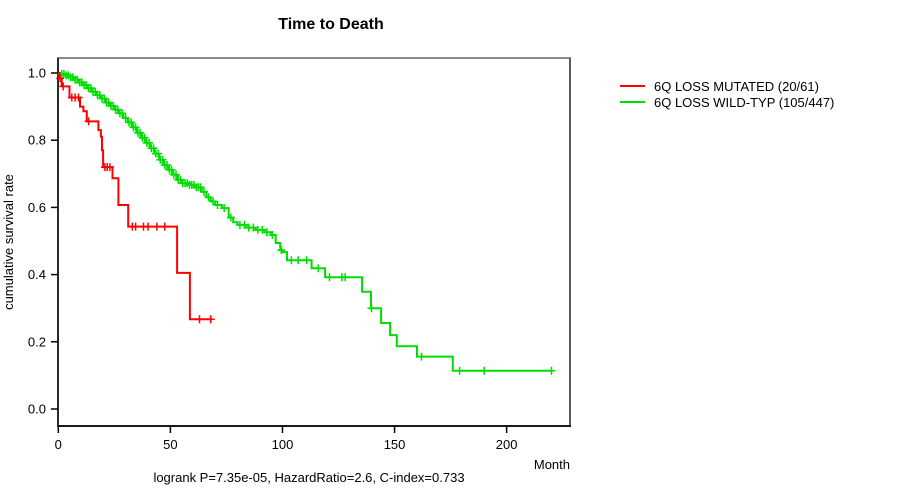 This screenshot has width=900, height=500. I want to click on x-tick-label: 50, so click(170, 444).